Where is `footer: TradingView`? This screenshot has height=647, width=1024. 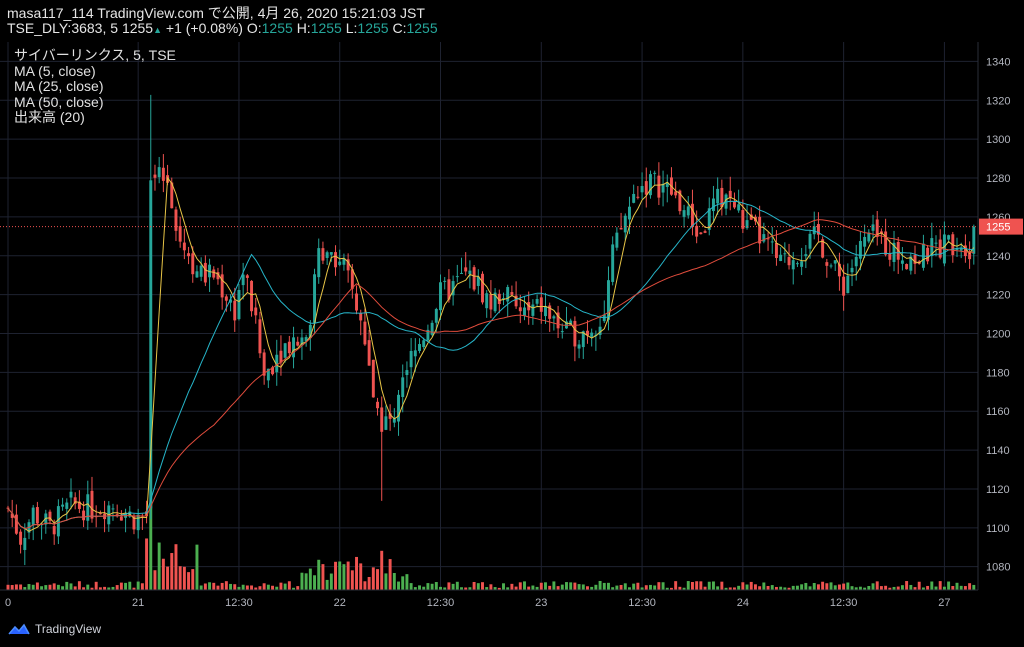 footer: TradingView is located at coordinates (512, 631).